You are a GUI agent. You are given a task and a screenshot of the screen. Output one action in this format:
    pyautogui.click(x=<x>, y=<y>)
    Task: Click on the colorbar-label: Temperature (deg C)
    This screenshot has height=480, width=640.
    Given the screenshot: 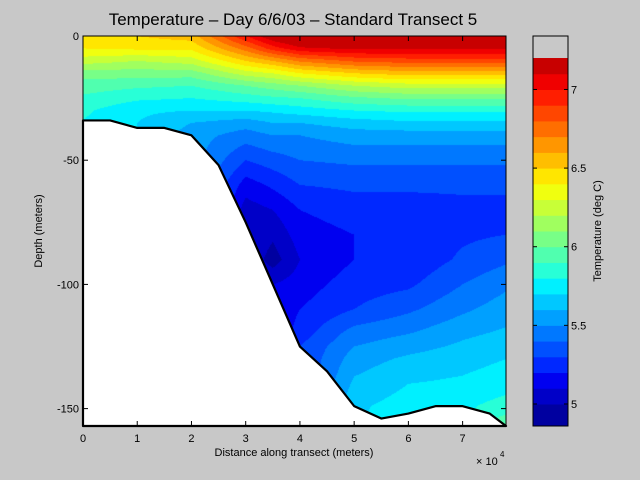 What is the action you would take?
    pyautogui.click(x=598, y=231)
    